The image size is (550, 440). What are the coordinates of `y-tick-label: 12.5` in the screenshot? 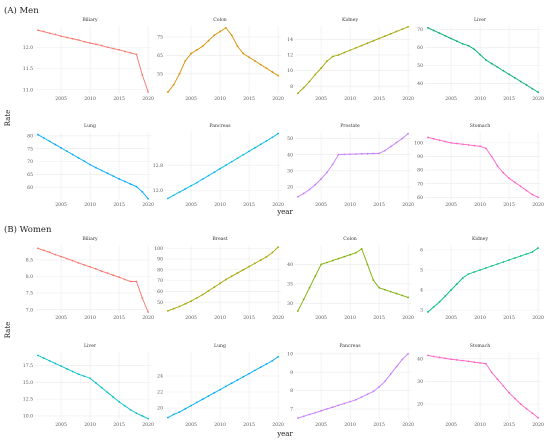 It's located at (28, 400).